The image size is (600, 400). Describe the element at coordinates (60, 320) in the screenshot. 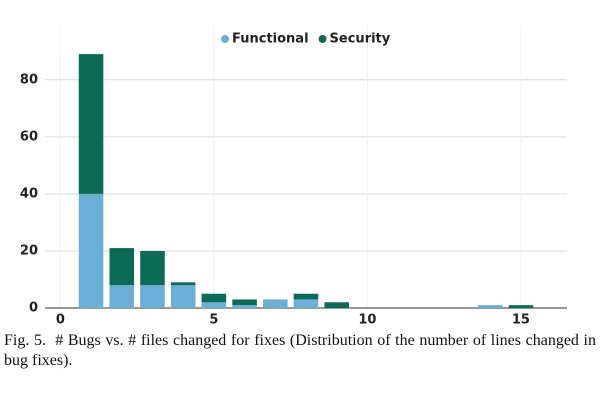

I see `x-tick-label: 0` at that location.